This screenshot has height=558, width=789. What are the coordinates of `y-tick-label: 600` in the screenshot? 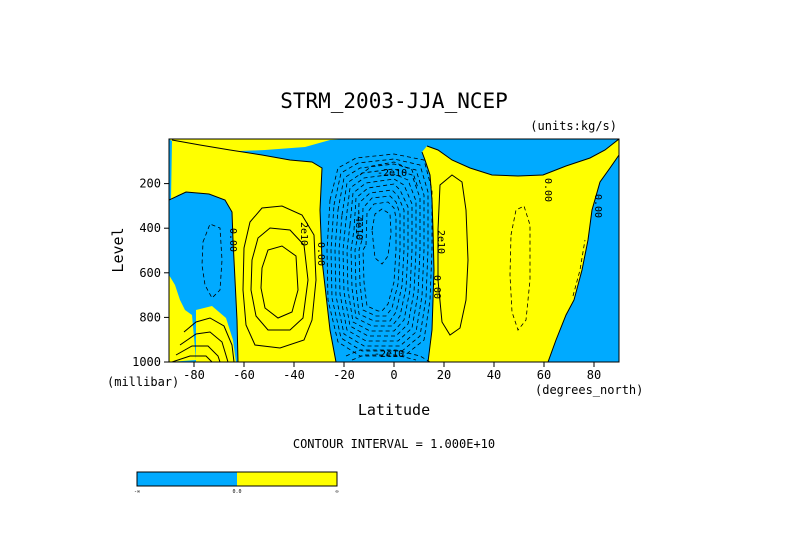 It's located at (150, 273).